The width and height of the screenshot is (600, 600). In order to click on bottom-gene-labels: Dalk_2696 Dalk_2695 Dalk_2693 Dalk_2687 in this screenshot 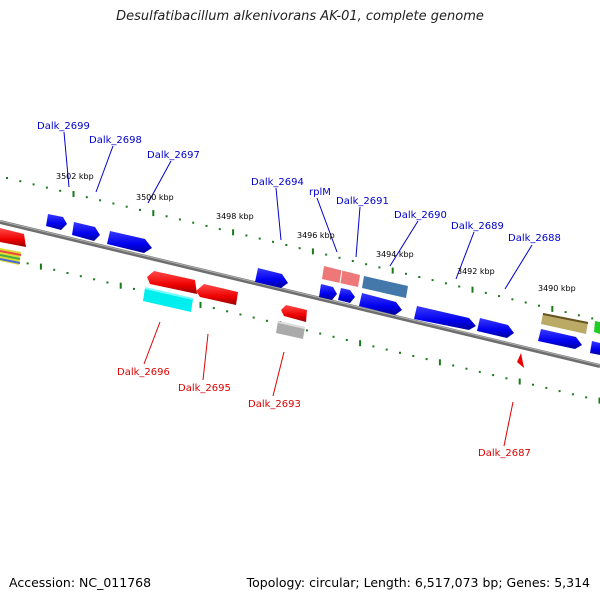, I will do `click(324, 413)`.